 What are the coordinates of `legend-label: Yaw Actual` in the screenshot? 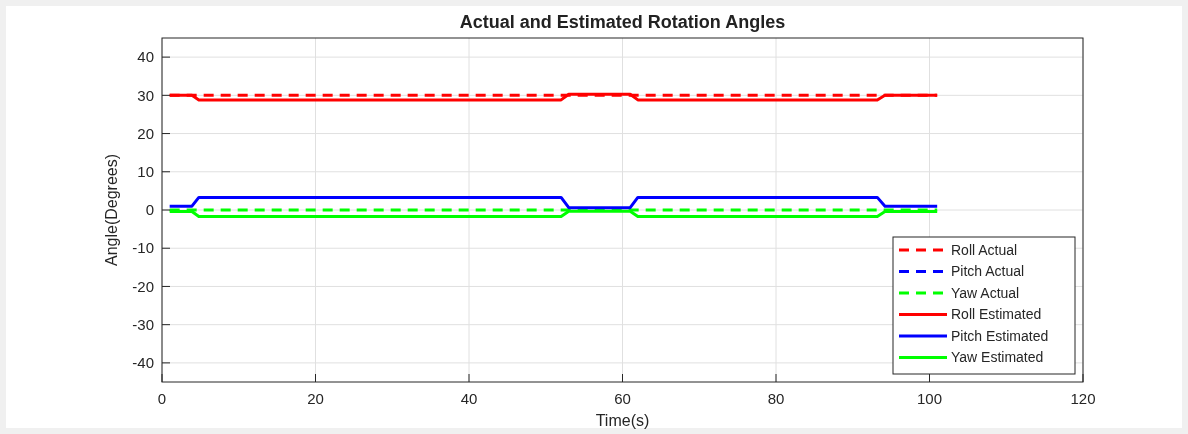 It's located at (985, 292).